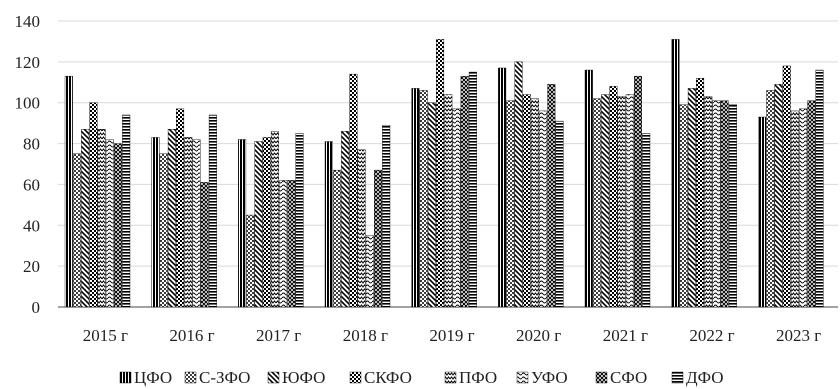 Image resolution: width=840 pixels, height=389 pixels. I want to click on y-axis: 0 20 40 60 80 100 120 140, so click(28, 164).